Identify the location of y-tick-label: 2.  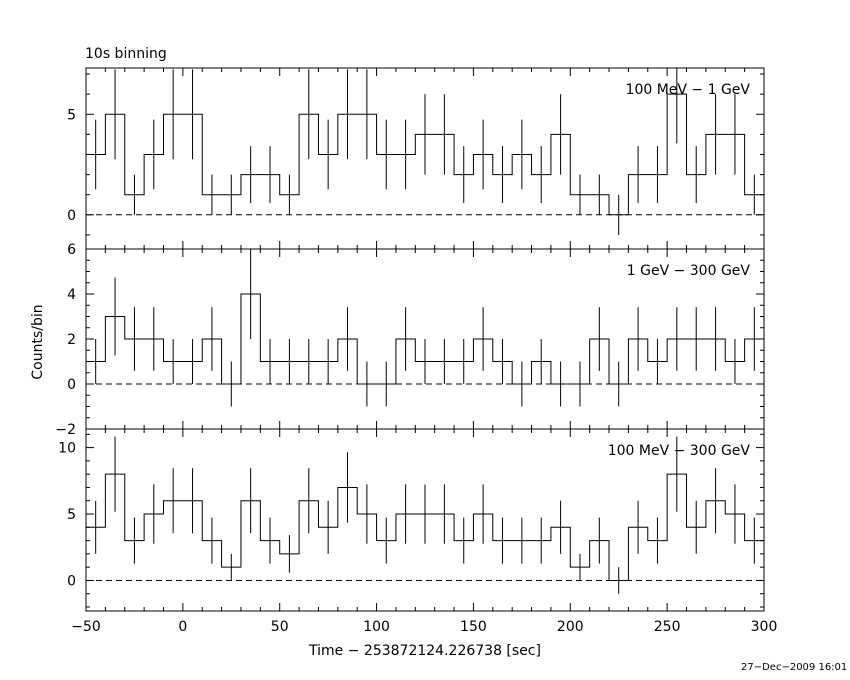
(71, 340).